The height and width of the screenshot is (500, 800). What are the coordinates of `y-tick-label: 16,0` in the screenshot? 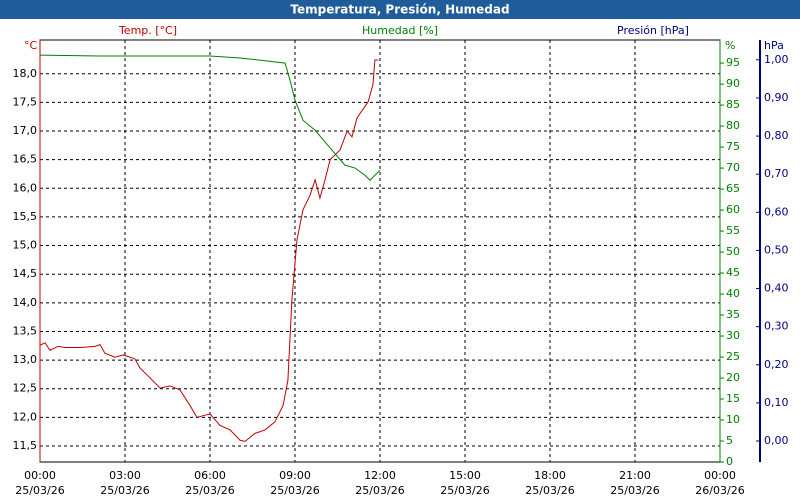 It's located at (25, 187).